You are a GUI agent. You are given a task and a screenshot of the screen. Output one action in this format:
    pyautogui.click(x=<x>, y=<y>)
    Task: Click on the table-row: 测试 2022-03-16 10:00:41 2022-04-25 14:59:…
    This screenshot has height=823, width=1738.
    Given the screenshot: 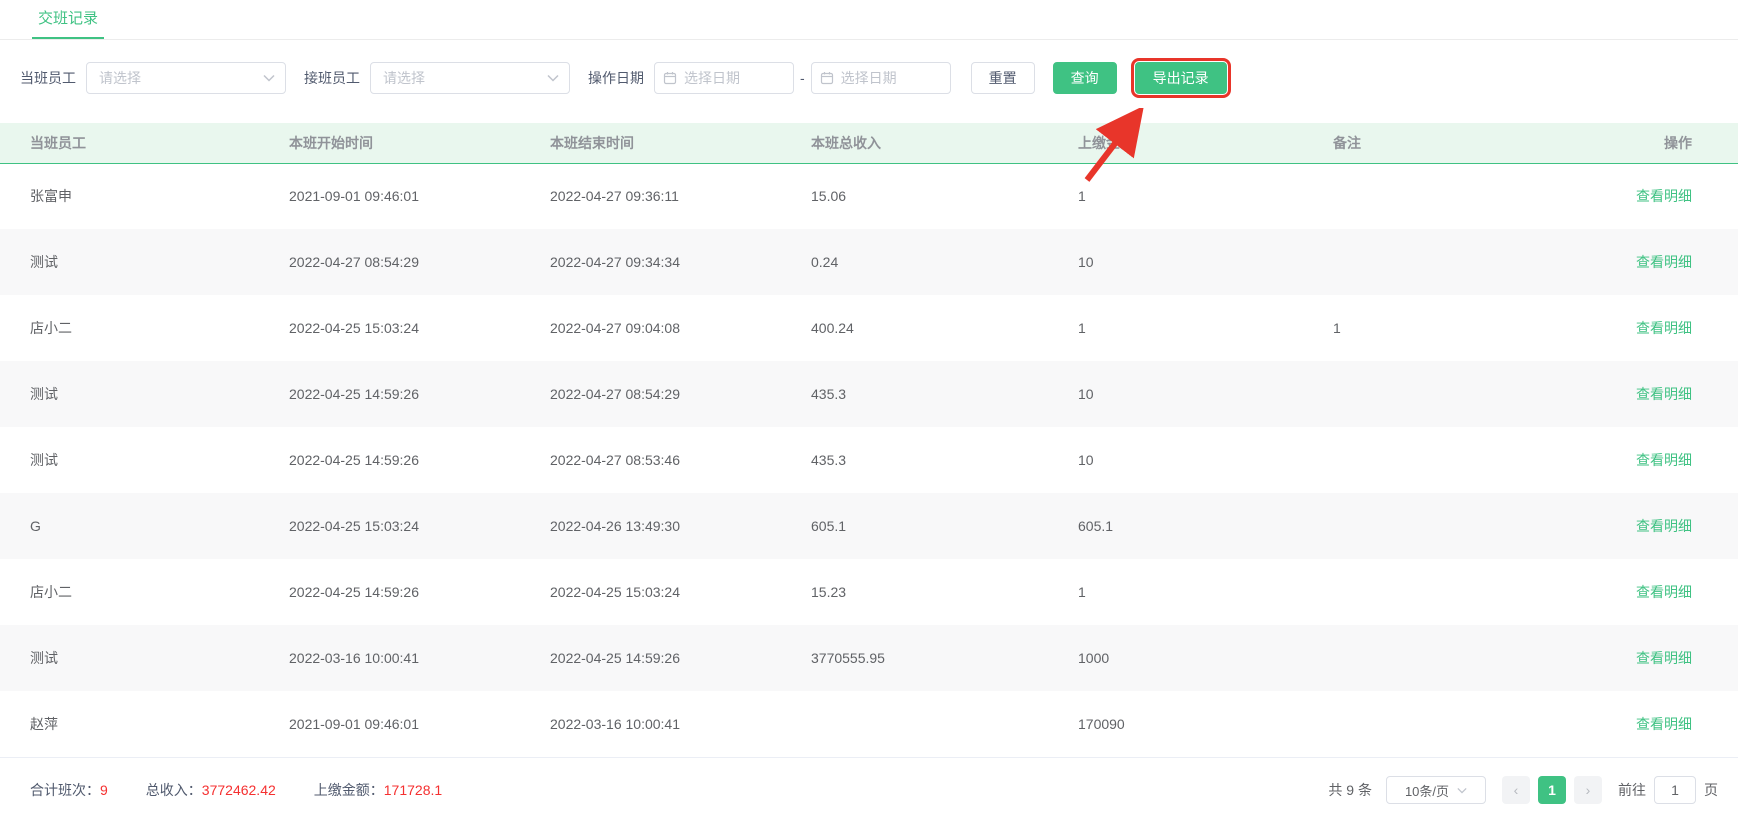 What is the action you would take?
    pyautogui.click(x=869, y=658)
    